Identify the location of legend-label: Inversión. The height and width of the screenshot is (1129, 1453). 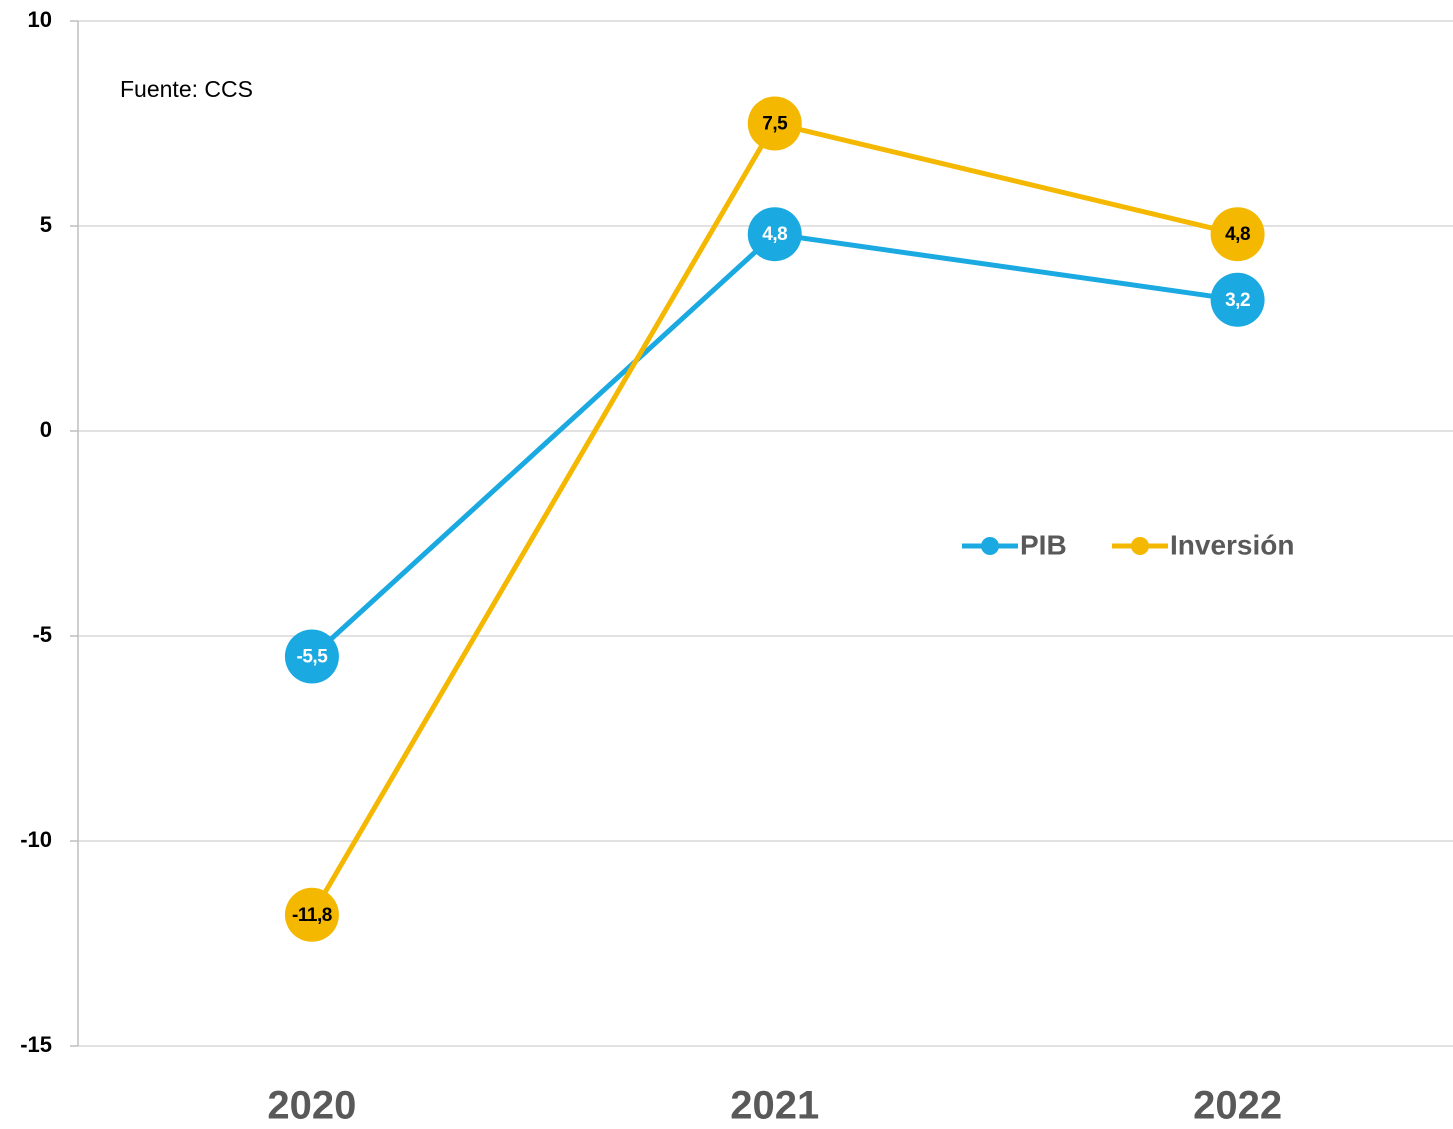
(1232, 544).